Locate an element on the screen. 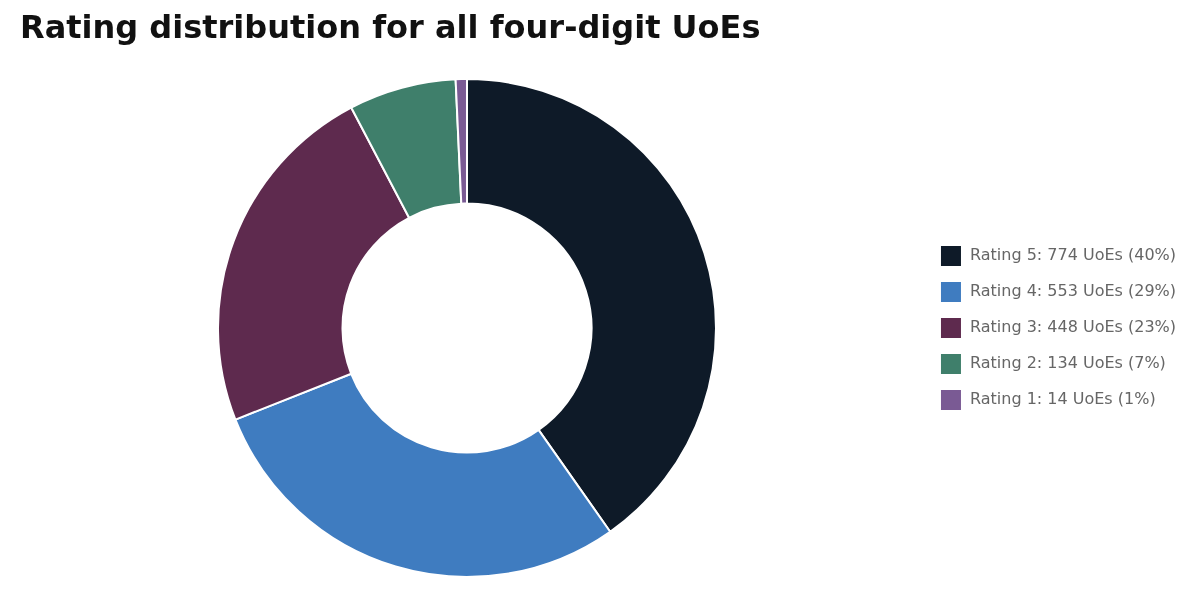 This screenshot has width=1204, height=604. chart-title: Rating distribution for all four-digit UoEs is located at coordinates (391, 28).